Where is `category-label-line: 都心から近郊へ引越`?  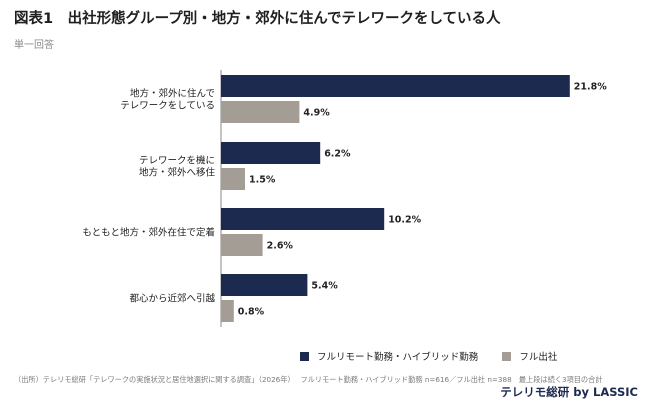
category-label-line: 都心から近郊へ引越 is located at coordinates (172, 299).